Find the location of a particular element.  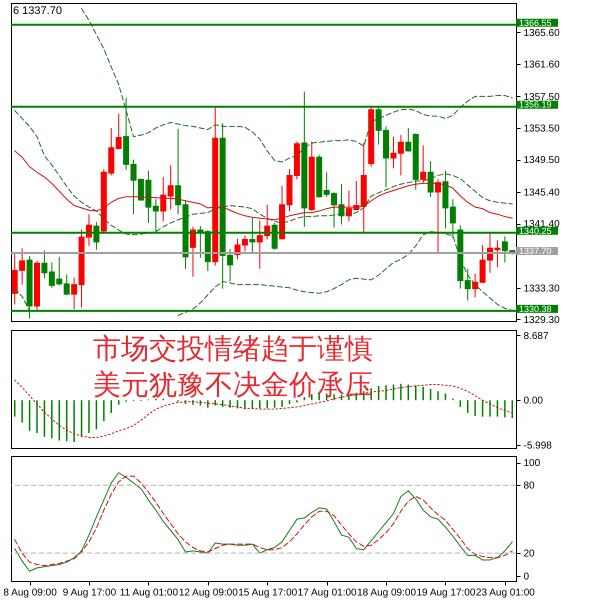

line-series is located at coordinates (263, 185).